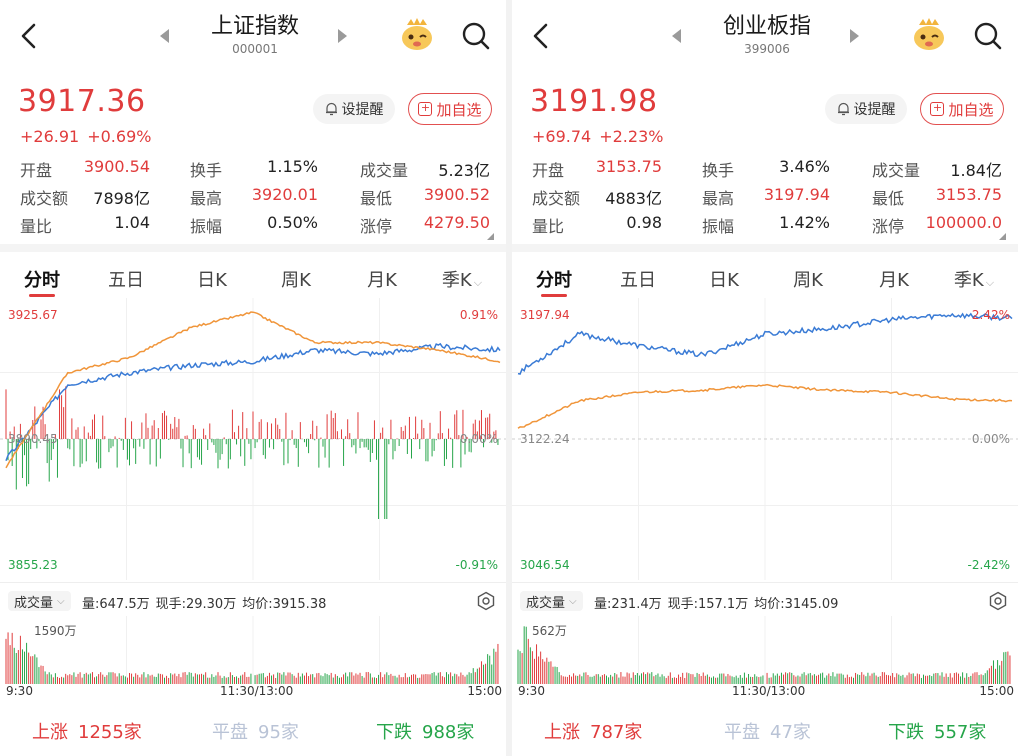 The image size is (1024, 756). I want to click on stat-limit-up: 涨停 100000.0, so click(937, 224).